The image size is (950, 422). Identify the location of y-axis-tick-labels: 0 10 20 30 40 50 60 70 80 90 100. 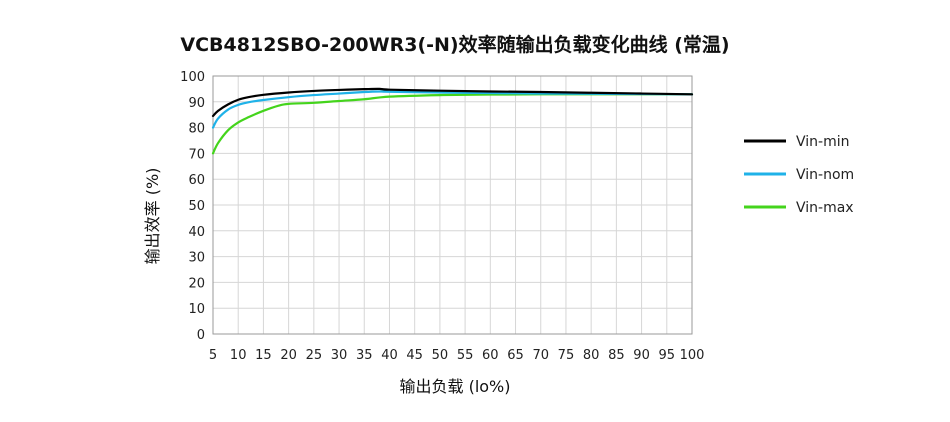
(192, 206).